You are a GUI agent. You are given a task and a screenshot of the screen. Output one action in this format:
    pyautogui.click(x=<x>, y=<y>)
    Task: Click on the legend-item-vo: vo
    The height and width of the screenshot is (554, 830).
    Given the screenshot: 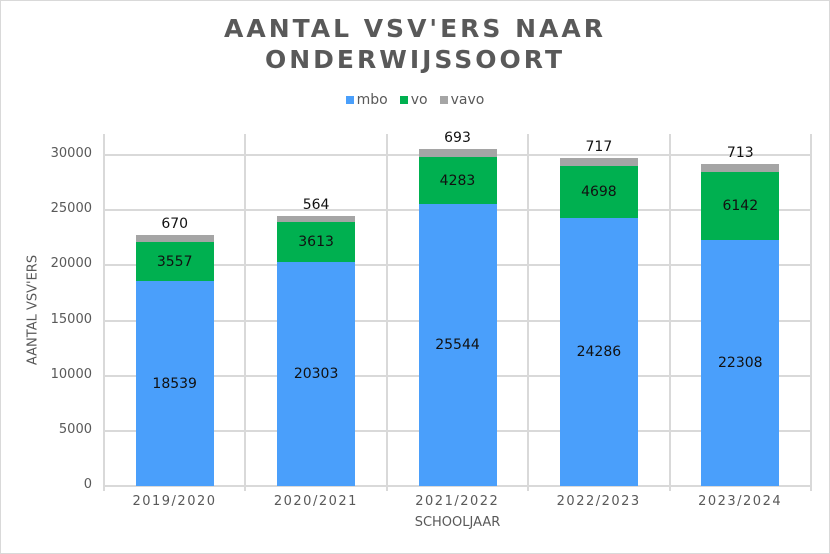 What is the action you would take?
    pyautogui.click(x=413, y=100)
    